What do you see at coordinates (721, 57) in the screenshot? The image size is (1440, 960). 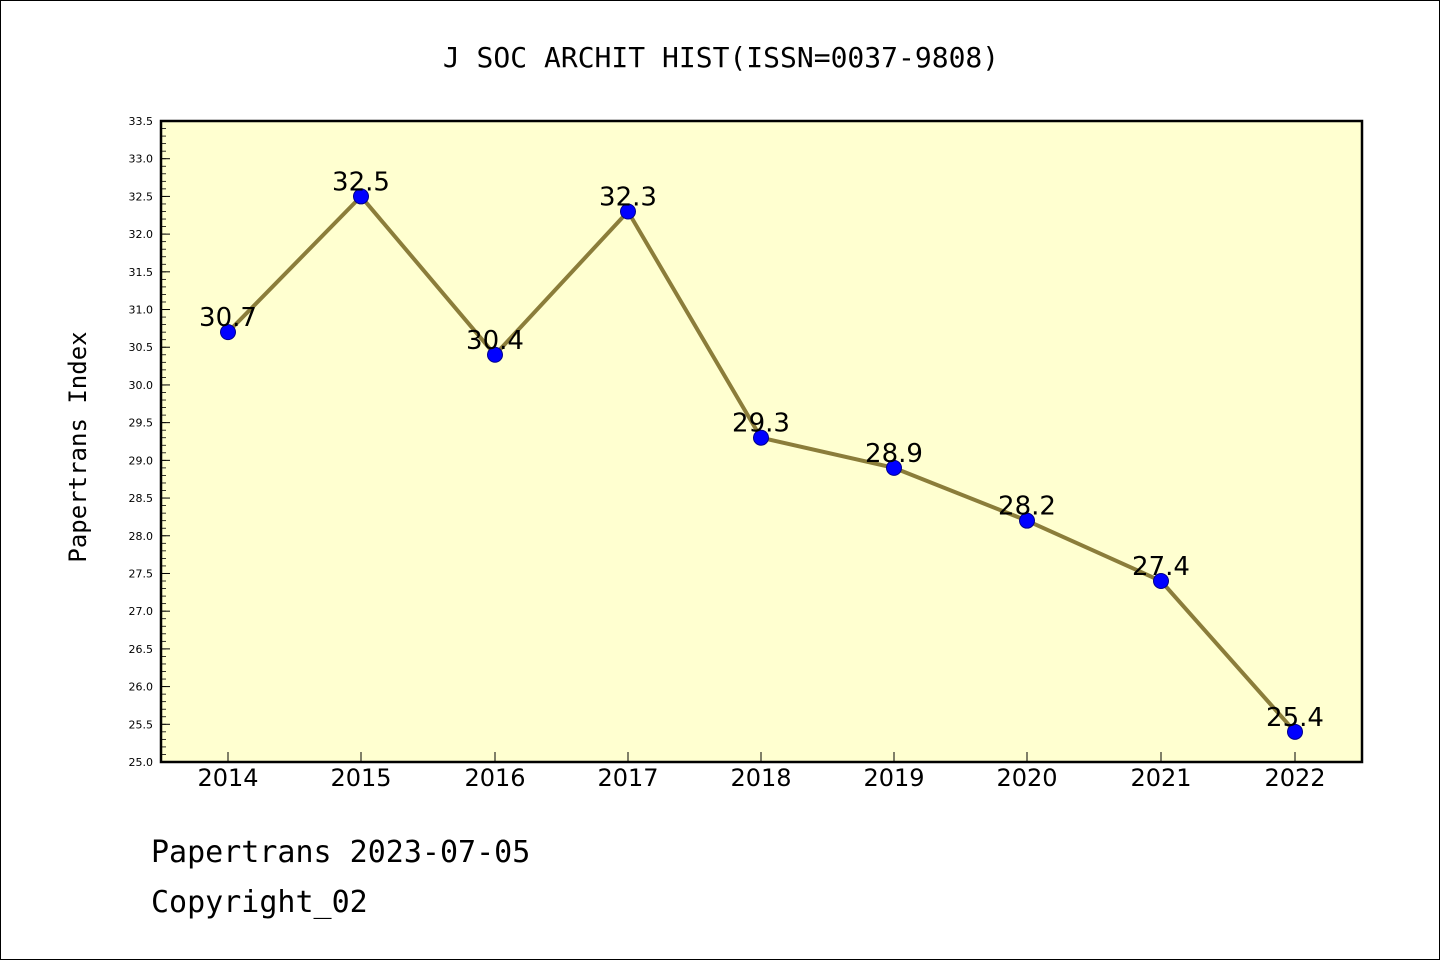 I see `chart-title: J SOC ARCHIT HIST(ISSN=0037-9808)` at bounding box center [721, 57].